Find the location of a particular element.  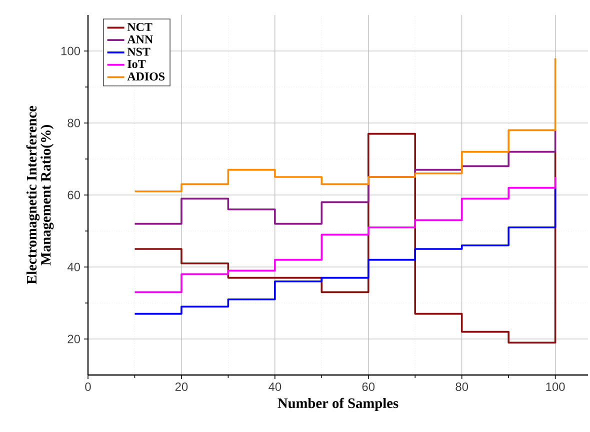

legend-label: NST is located at coordinates (138, 52).